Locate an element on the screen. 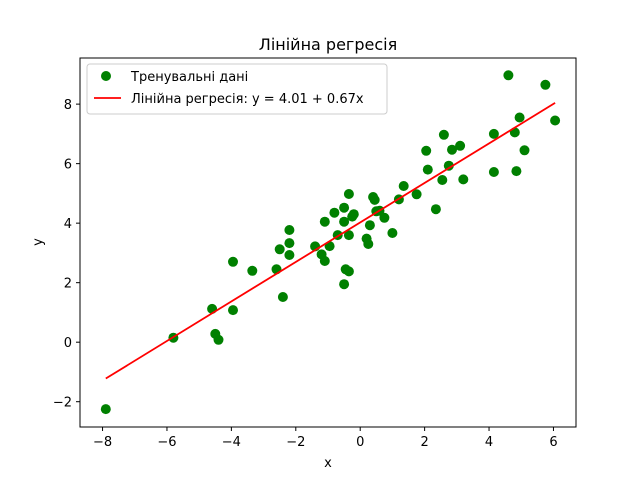 This screenshot has height=484, width=640. x-tick-label: −6 is located at coordinates (166, 442).